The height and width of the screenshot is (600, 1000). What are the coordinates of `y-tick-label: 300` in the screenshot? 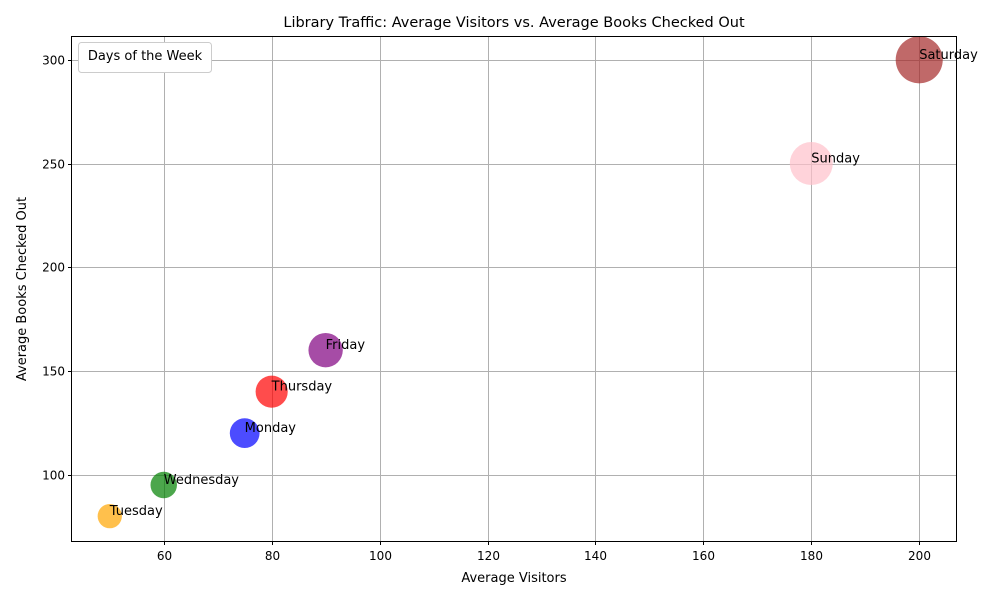 It's located at (53, 61).